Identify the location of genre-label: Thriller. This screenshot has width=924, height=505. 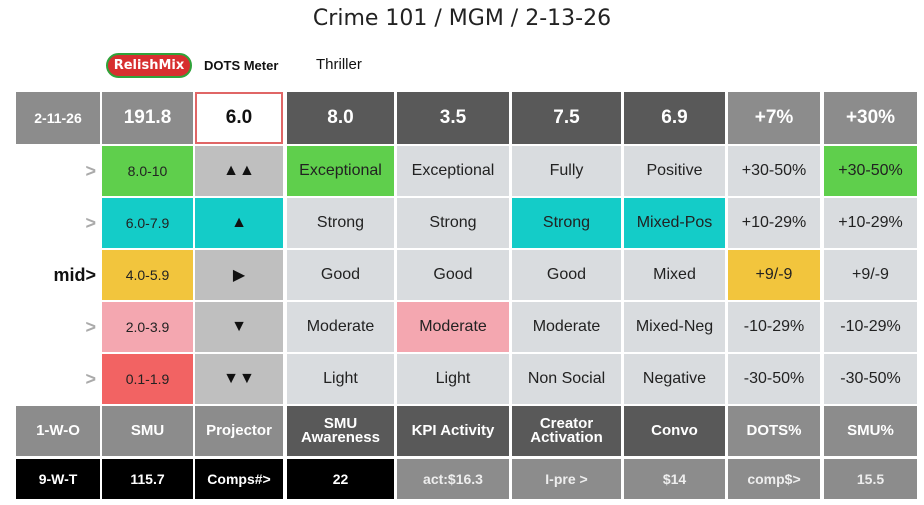
(339, 64).